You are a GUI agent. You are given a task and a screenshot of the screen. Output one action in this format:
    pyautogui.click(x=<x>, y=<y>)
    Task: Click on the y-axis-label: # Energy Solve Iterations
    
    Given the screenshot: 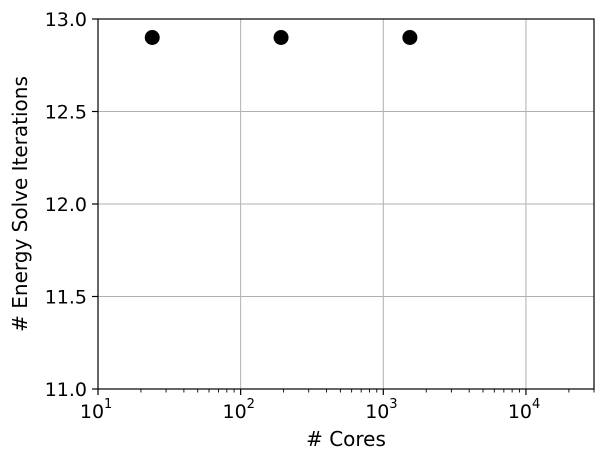 What is the action you would take?
    pyautogui.click(x=20, y=204)
    